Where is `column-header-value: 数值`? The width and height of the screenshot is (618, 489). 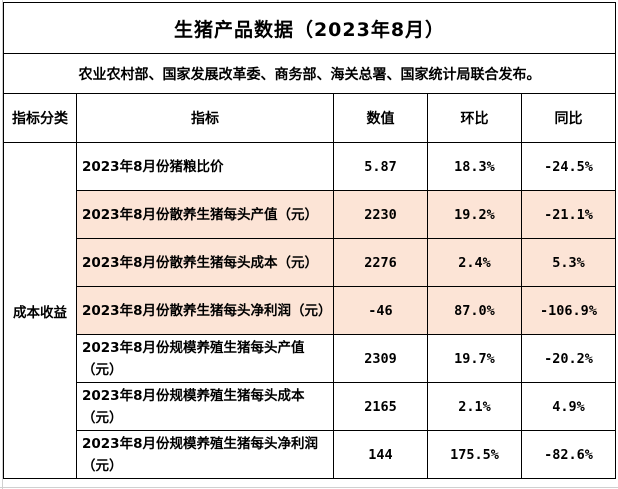 column-header-value: 数值 is located at coordinates (380, 118).